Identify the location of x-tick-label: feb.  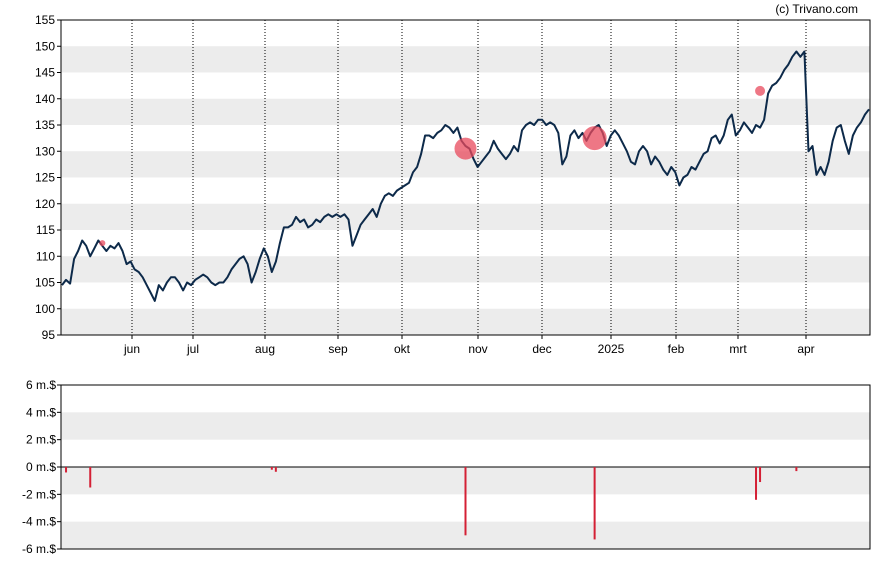
(676, 349).